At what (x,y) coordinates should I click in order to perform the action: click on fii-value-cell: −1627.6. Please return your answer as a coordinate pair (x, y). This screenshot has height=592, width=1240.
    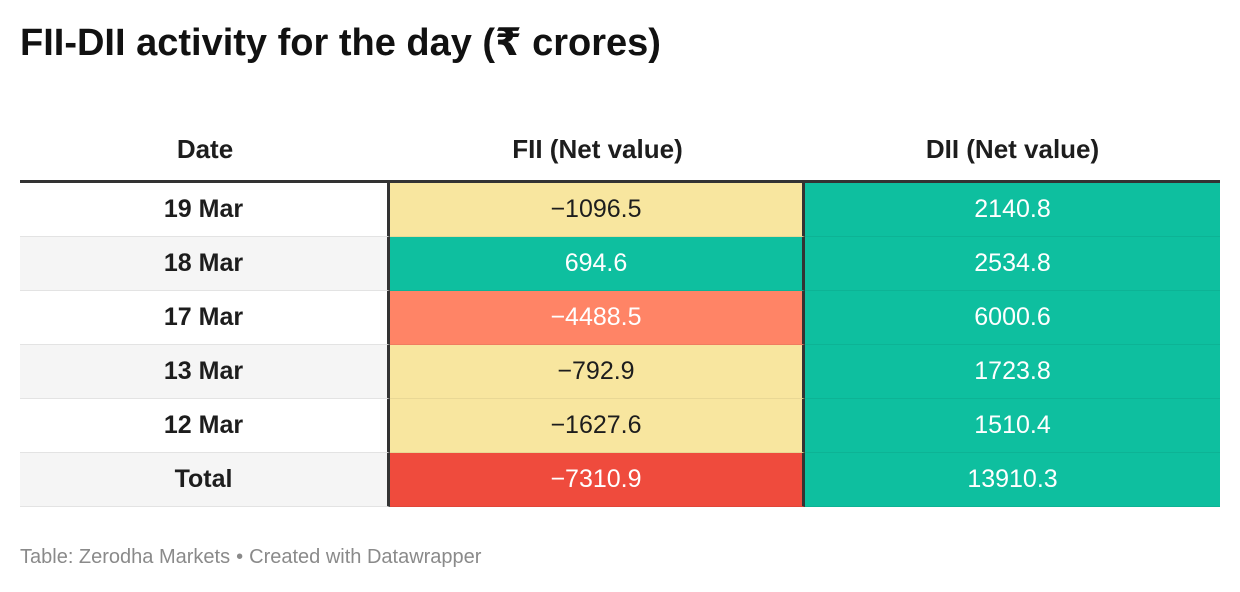
    Looking at the image, I should click on (597, 426).